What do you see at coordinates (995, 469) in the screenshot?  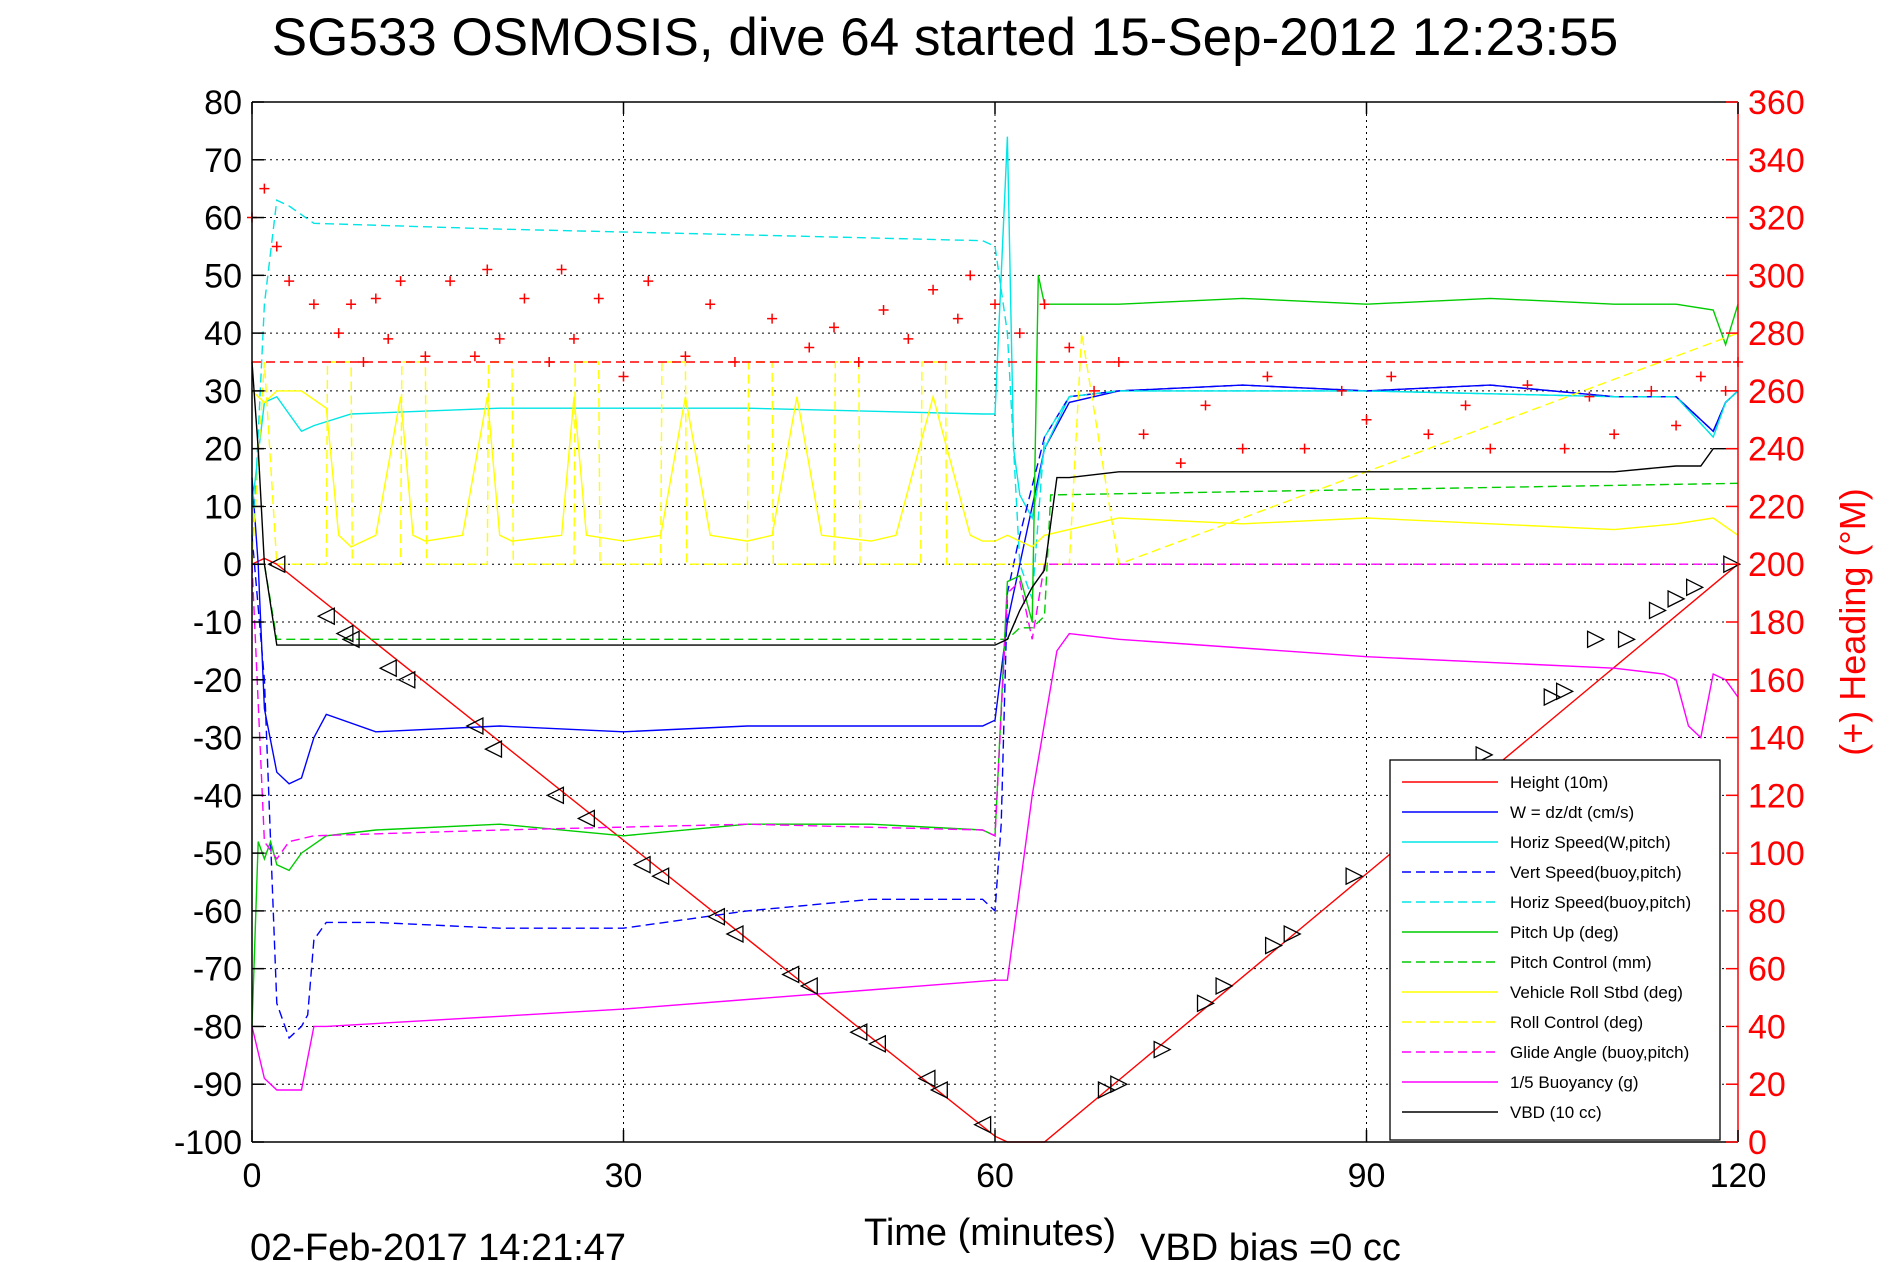 I see `series-vehicle-roll-stbd-deg` at bounding box center [995, 469].